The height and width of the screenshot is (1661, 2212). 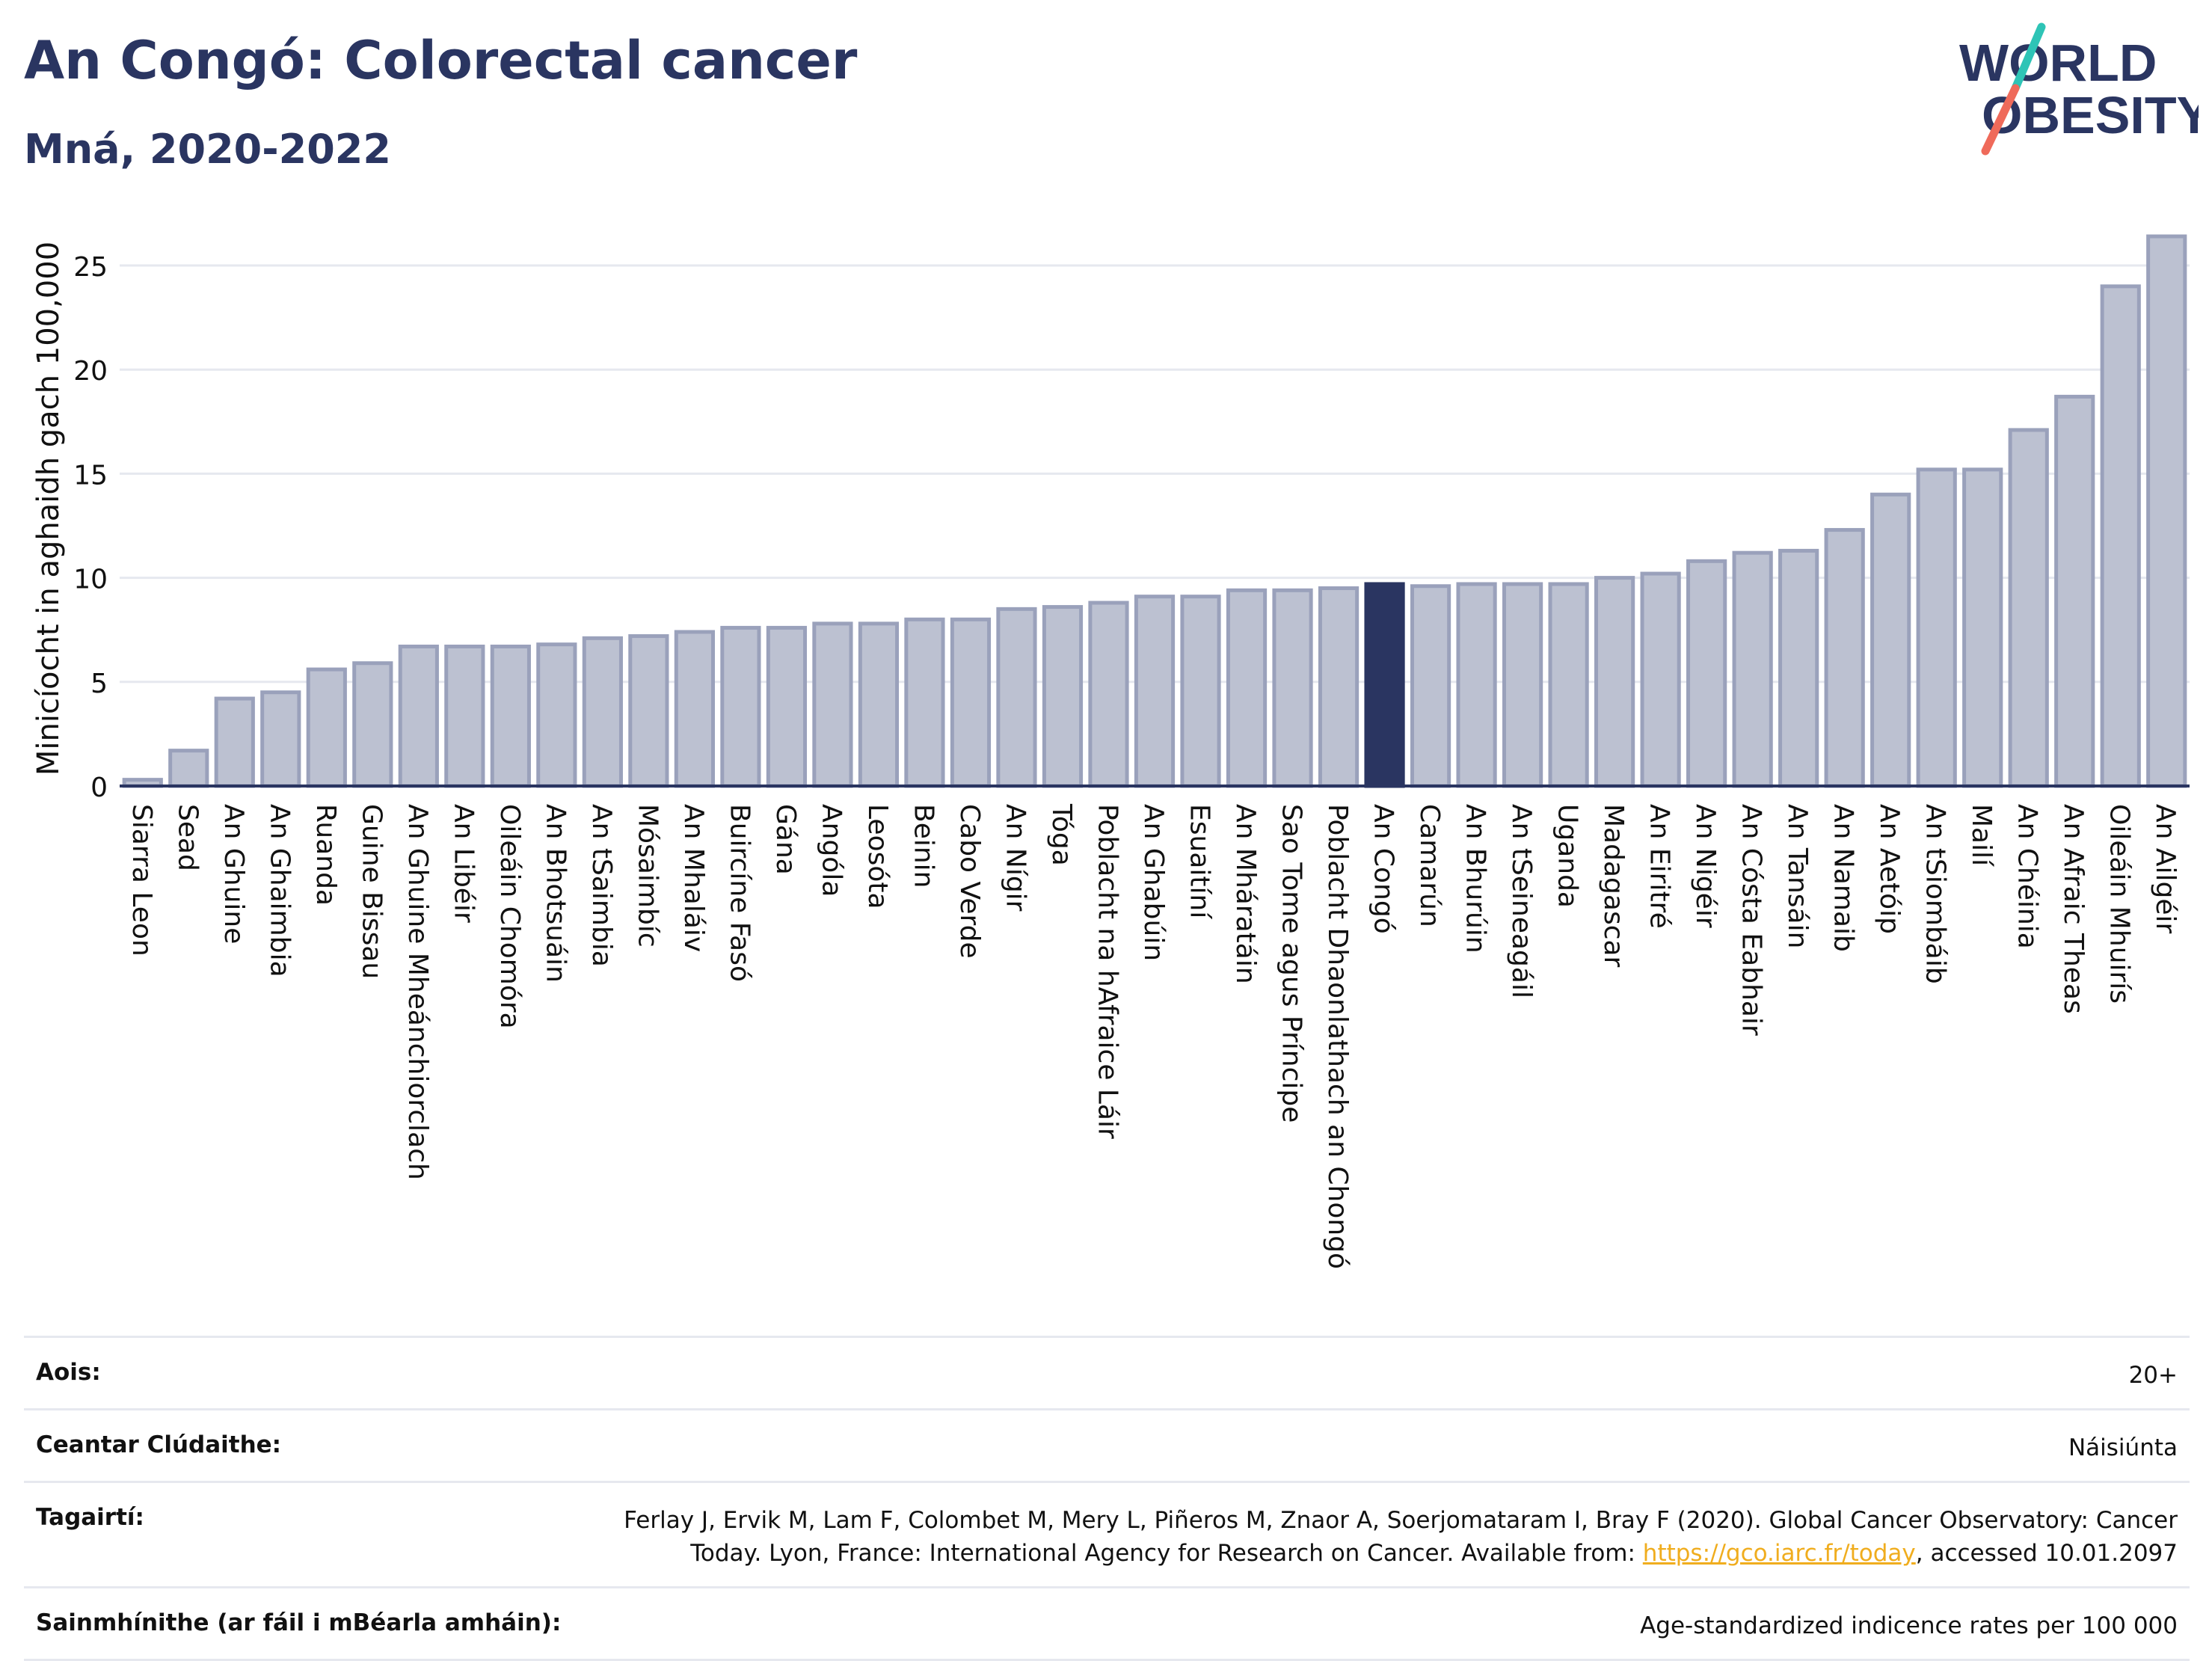 I want to click on reference-link: https://gco.iarc.fr/today, so click(x=1779, y=1554).